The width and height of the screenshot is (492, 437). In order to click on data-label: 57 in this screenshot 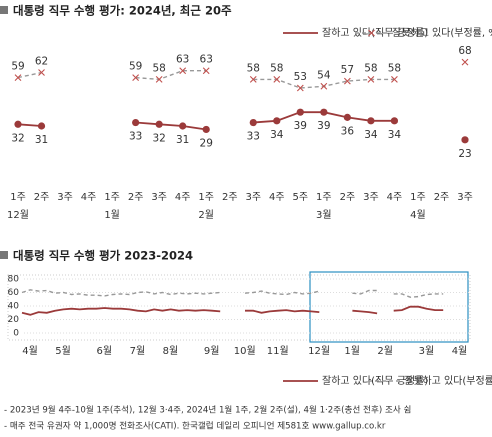, I will do `click(347, 70)`.